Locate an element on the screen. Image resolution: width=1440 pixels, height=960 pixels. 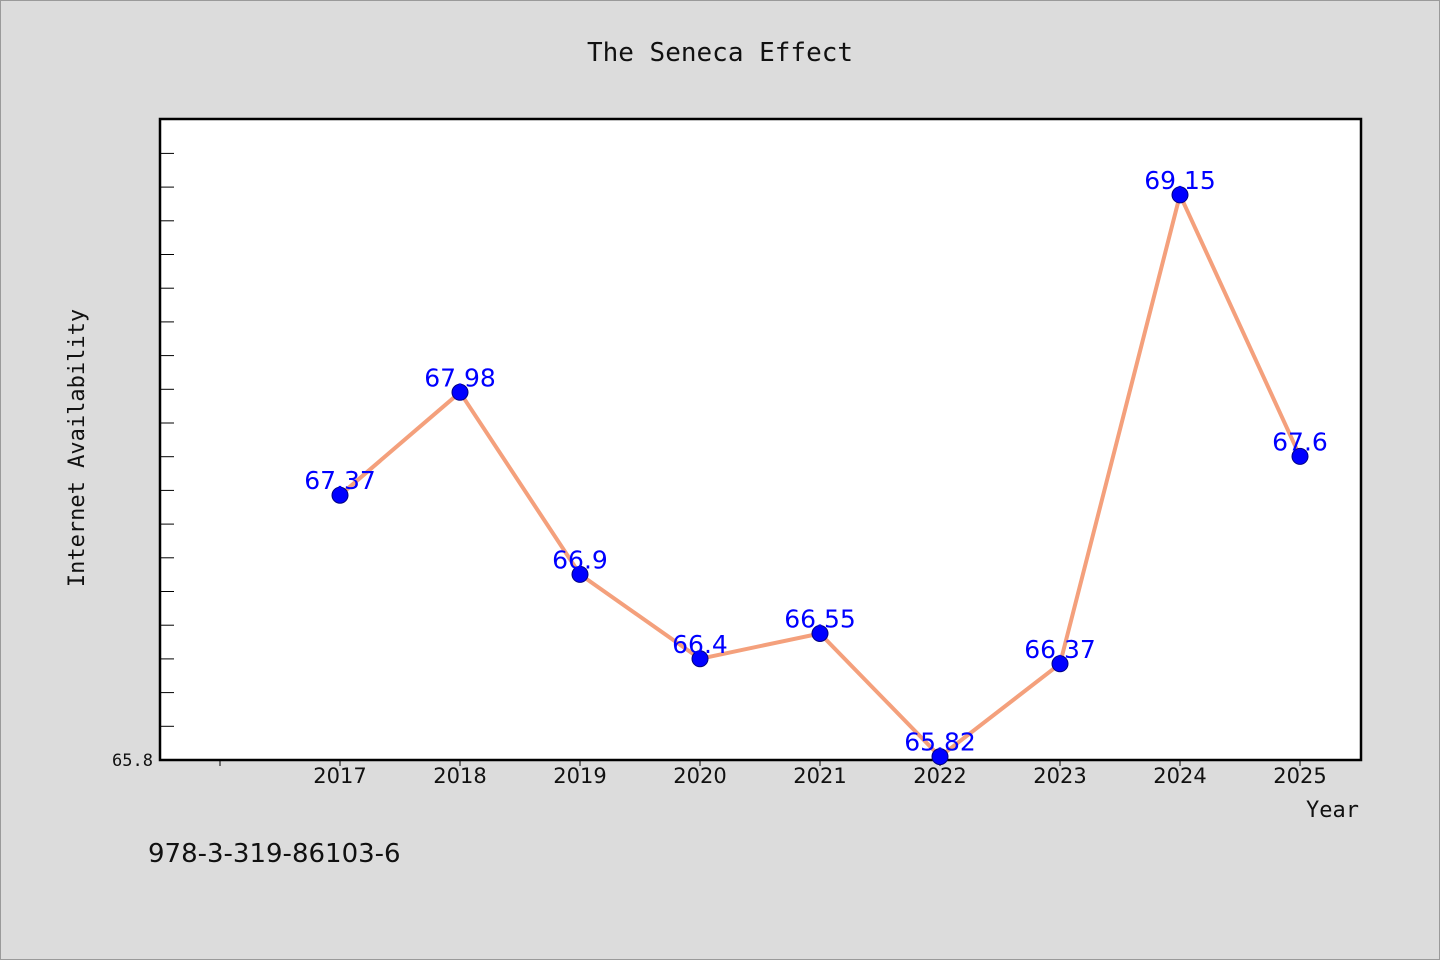
x-tick-label: 2021 is located at coordinates (819, 776).